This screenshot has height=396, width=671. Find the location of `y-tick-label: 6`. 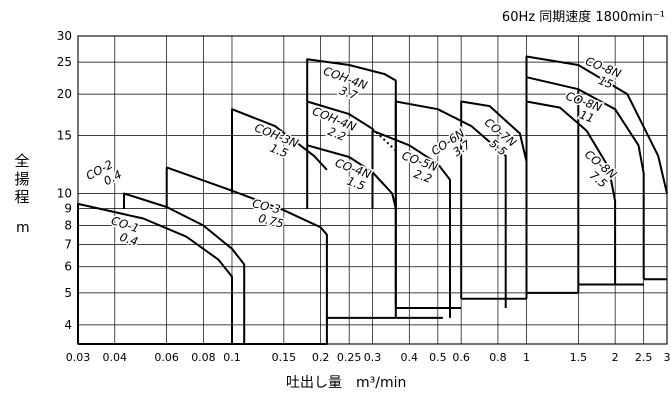

y-tick-label: 6 is located at coordinates (68, 267).